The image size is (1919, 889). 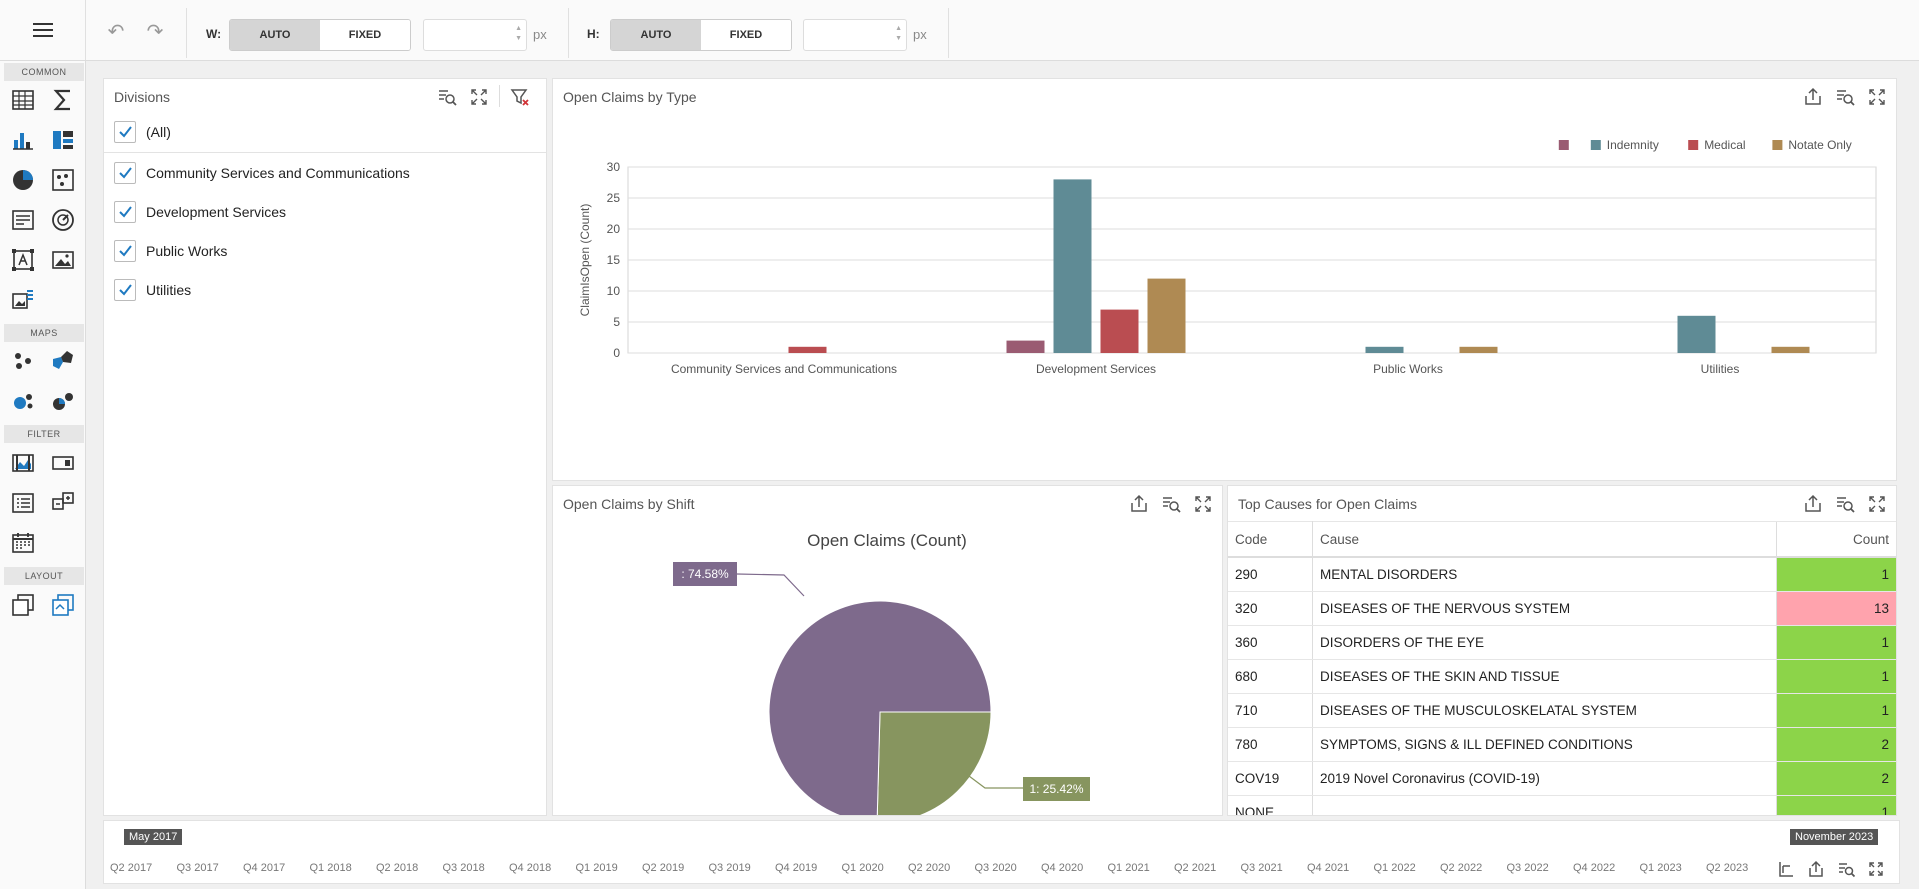 I want to click on table-row: COV19 2019 Novel Coronavirus (COVID-19) 2, so click(x=1562, y=778).